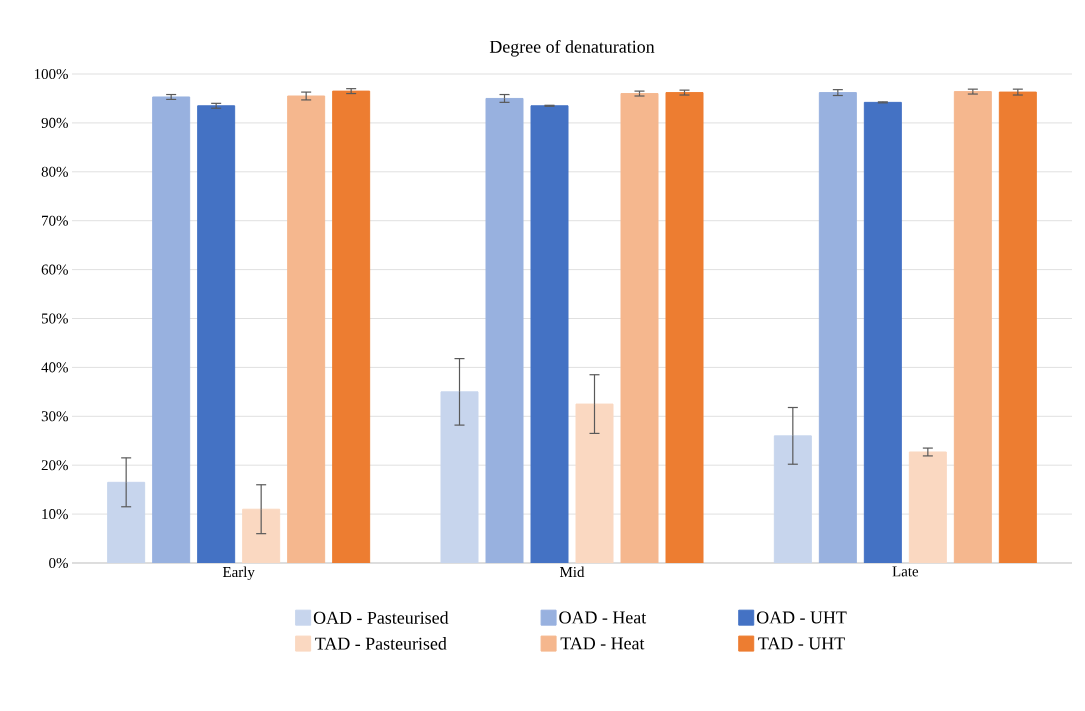 The width and height of the screenshot is (1085, 711). Describe the element at coordinates (238, 573) in the screenshot. I see `x-tick-label: Early` at that location.